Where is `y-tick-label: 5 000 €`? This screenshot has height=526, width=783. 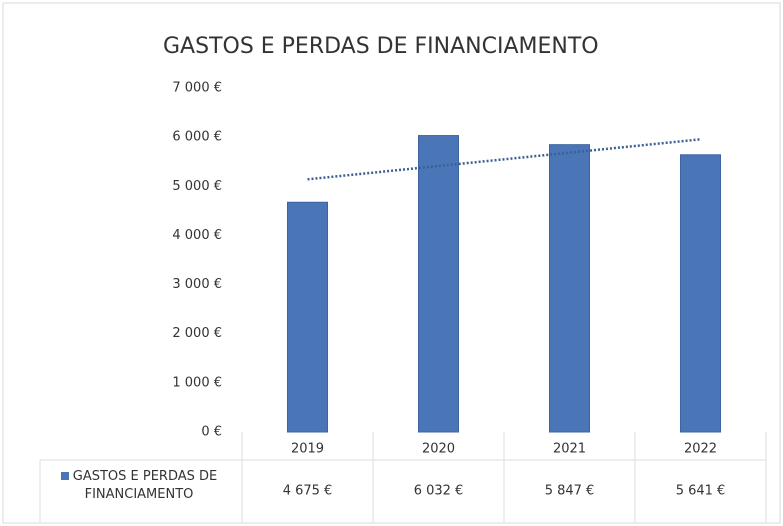
y-tick-label: 5 000 € is located at coordinates (197, 186).